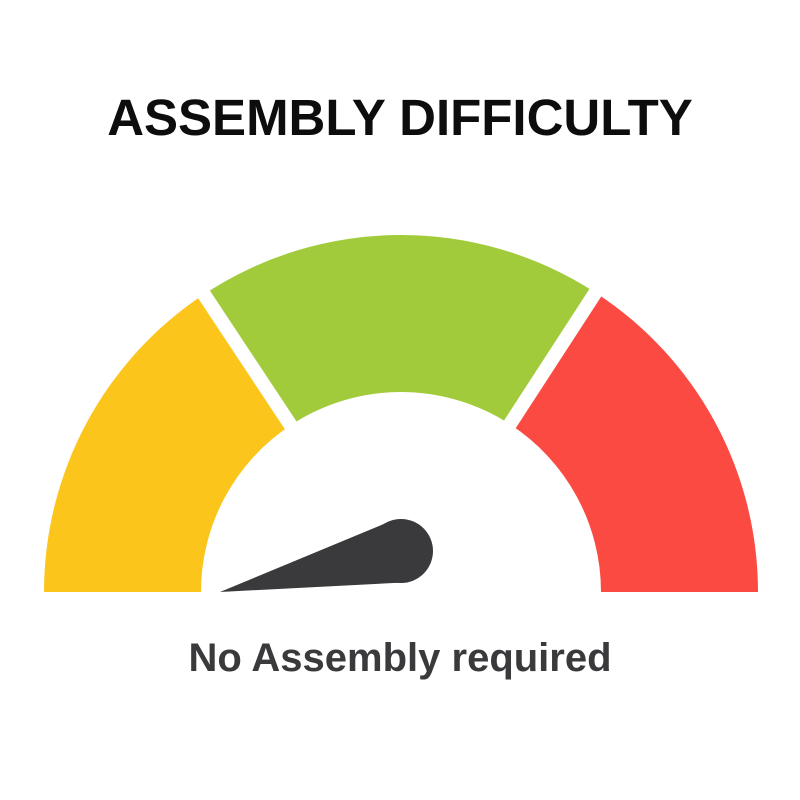  I want to click on gauge-segment-high, so click(633, 442).